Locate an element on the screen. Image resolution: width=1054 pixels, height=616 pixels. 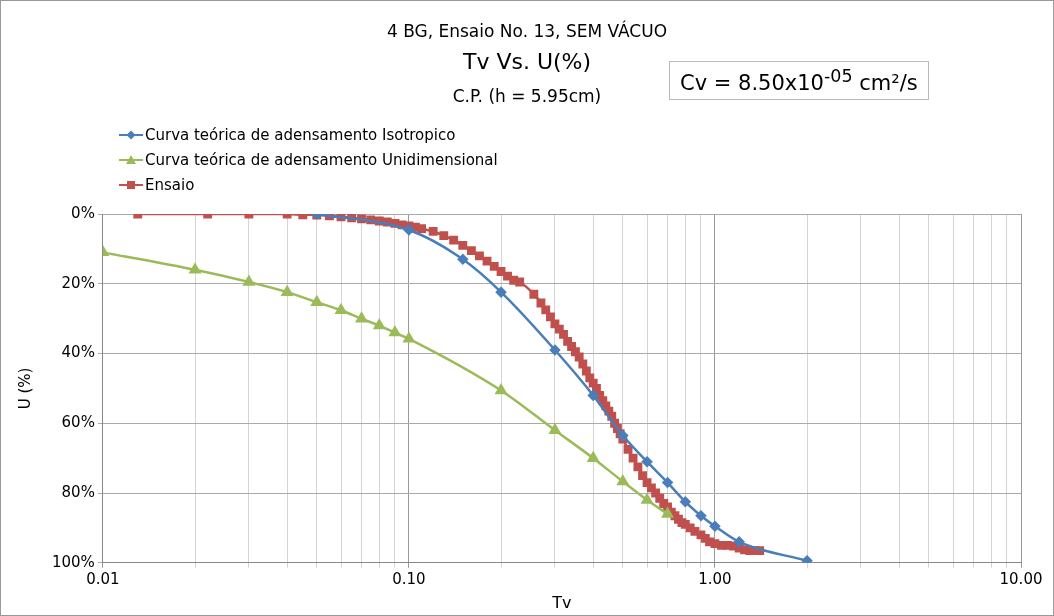
legend-label: Curva teórica de adensamento Isotropico is located at coordinates (300, 134).